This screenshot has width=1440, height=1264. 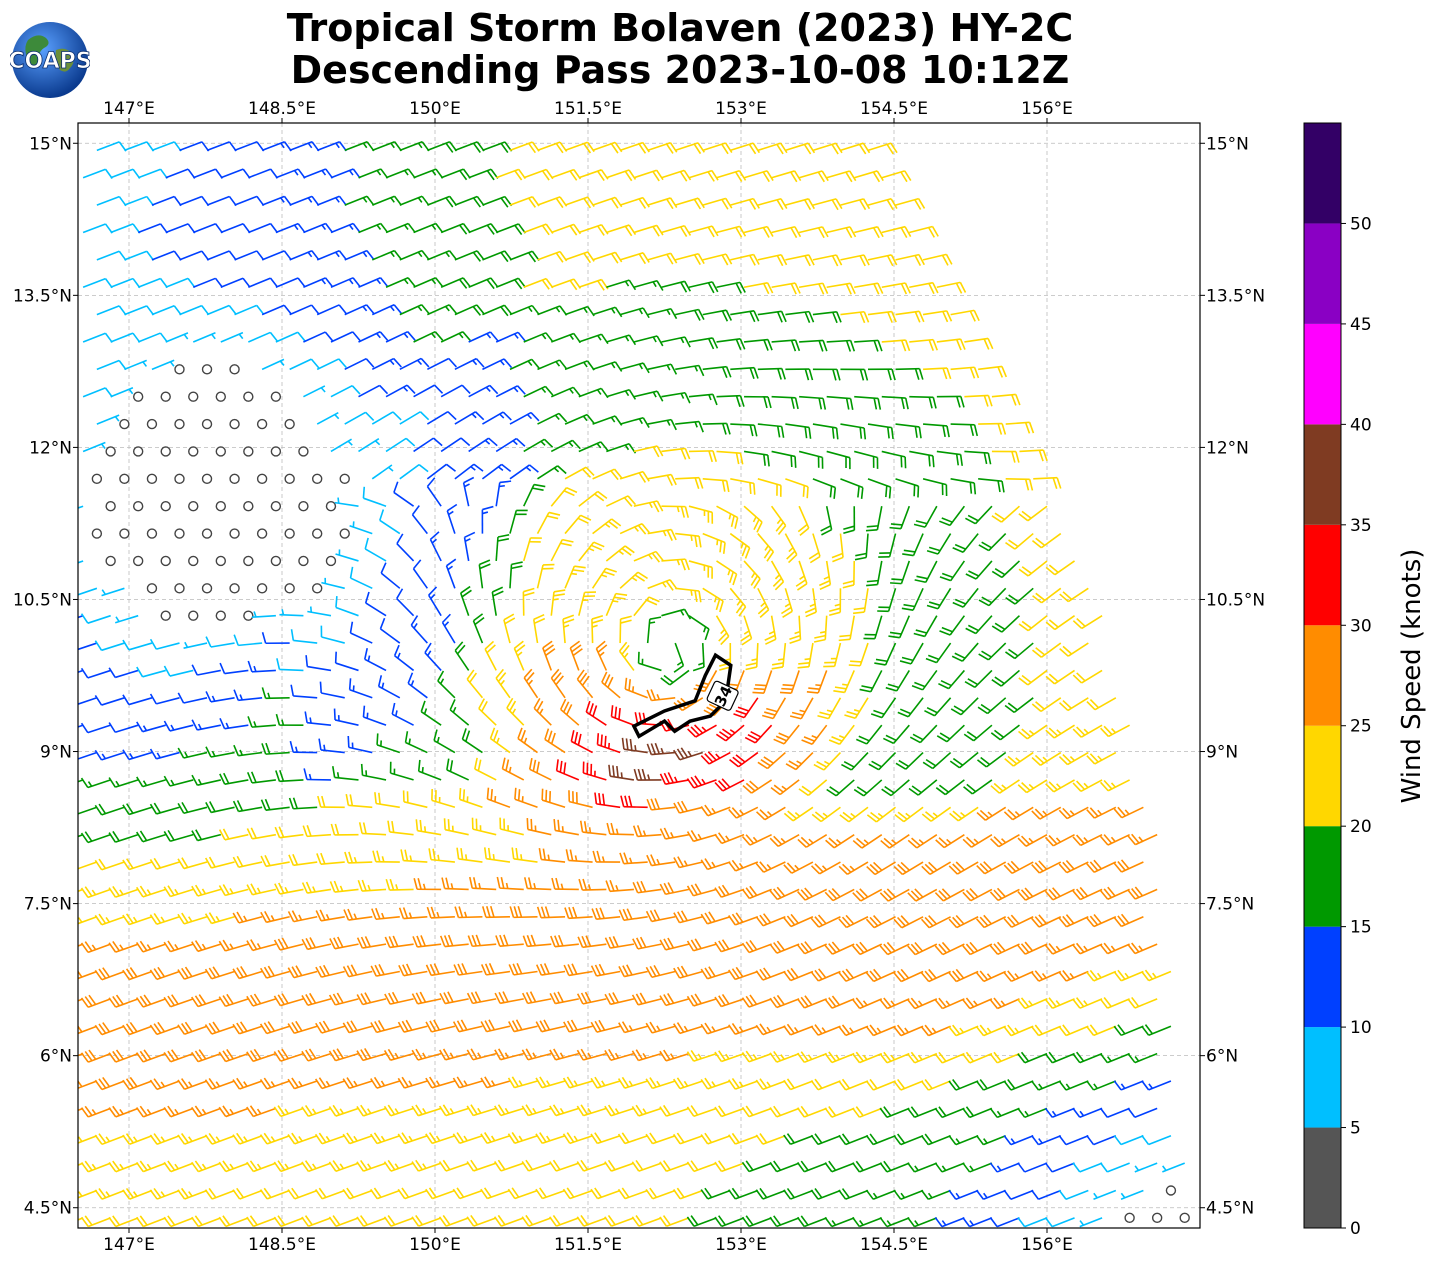 What do you see at coordinates (129, 1245) in the screenshot?
I see `lon-tick-label-bottom: 147°E` at bounding box center [129, 1245].